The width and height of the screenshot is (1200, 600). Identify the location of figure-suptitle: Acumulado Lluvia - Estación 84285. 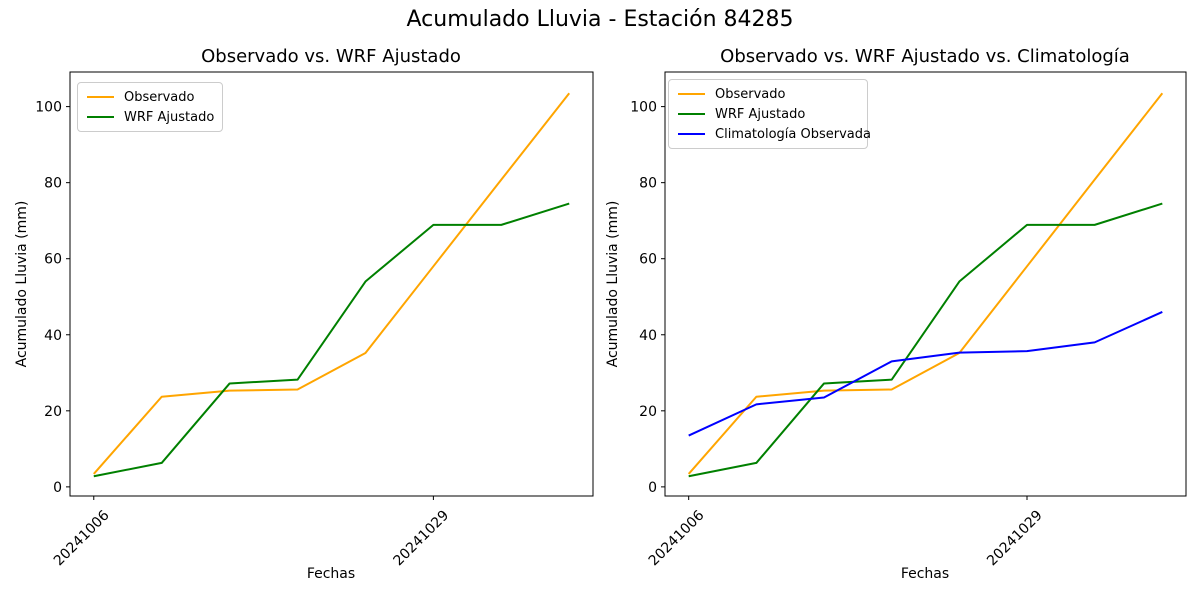
(600, 19).